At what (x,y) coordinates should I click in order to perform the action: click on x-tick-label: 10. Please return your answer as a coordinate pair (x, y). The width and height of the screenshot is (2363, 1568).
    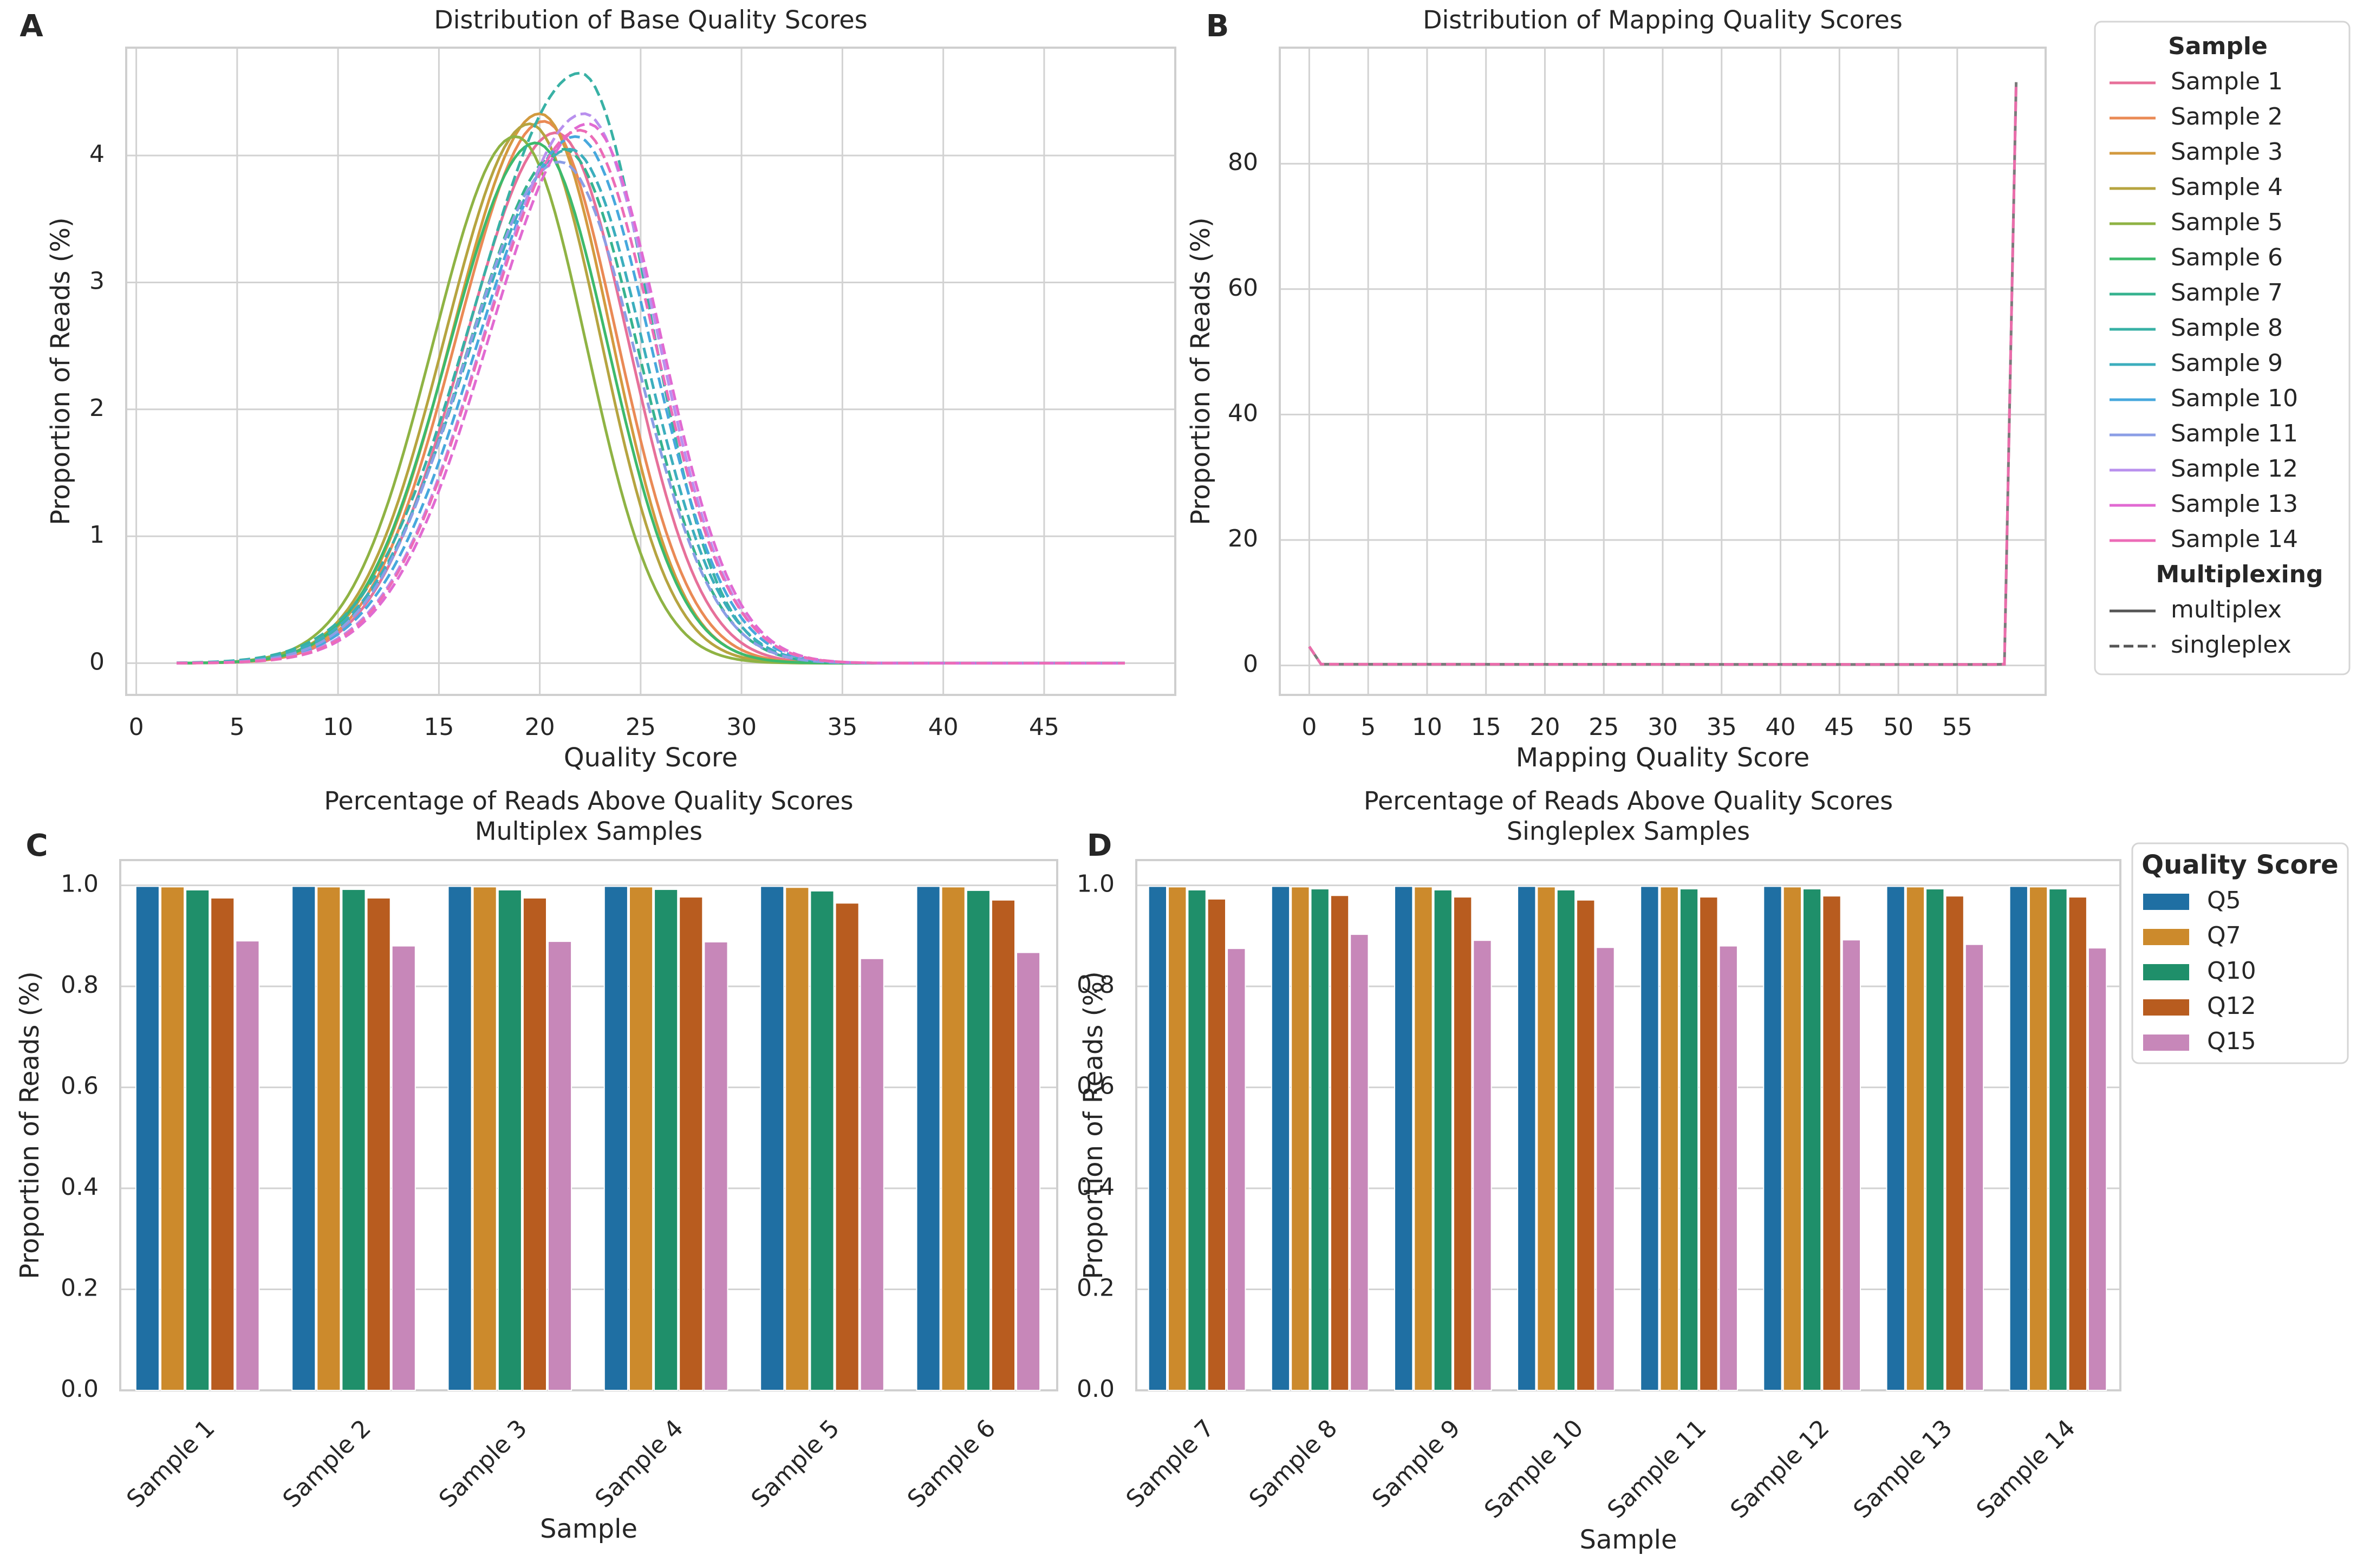
    Looking at the image, I should click on (1427, 727).